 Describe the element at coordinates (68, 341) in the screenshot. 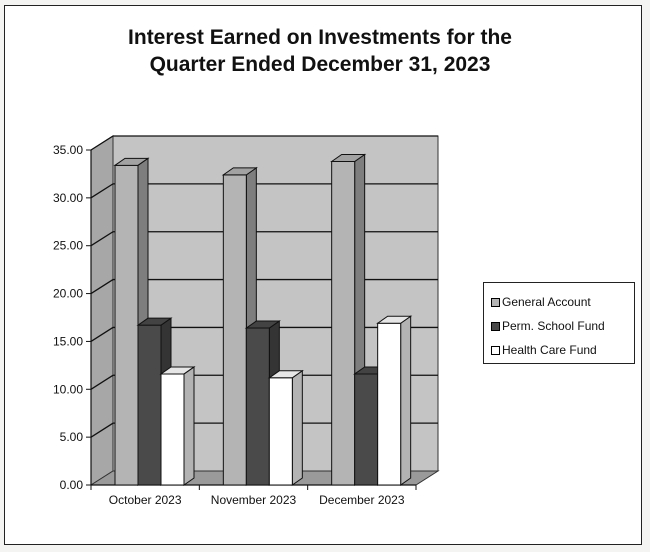

I see `y-tick-label: 15.00` at that location.